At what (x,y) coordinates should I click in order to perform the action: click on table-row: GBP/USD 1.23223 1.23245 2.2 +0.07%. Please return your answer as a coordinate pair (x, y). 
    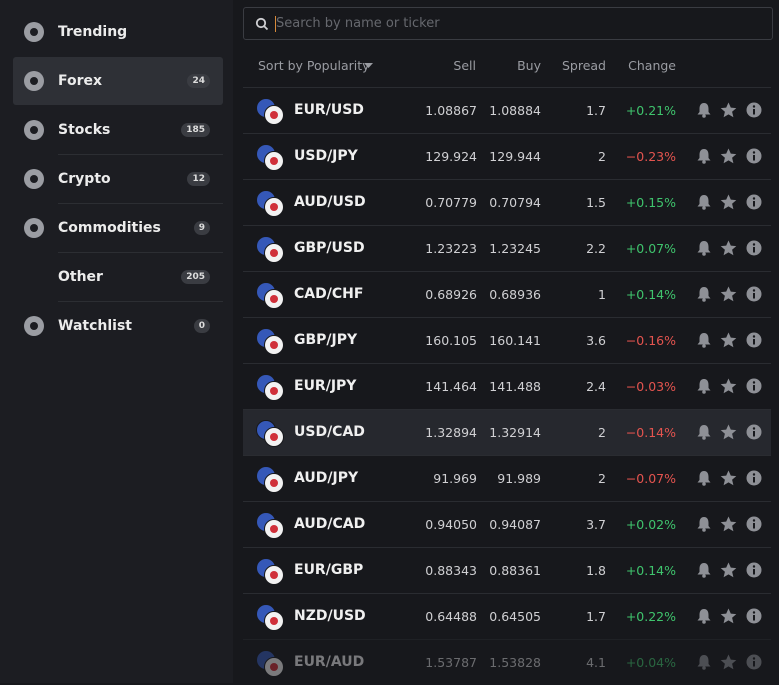
    Looking at the image, I should click on (507, 248).